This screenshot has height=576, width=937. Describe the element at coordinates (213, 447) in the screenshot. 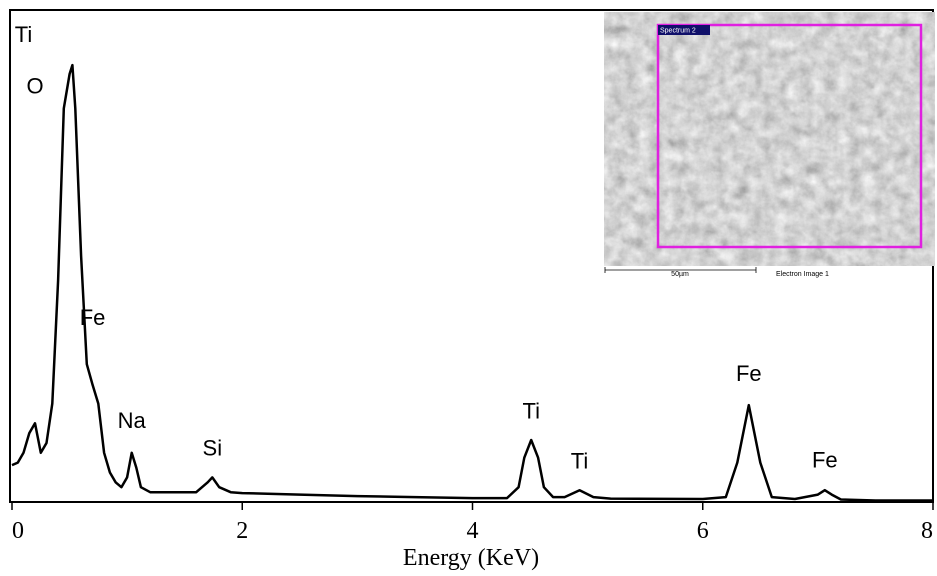

I see `peak-label: Si` at that location.